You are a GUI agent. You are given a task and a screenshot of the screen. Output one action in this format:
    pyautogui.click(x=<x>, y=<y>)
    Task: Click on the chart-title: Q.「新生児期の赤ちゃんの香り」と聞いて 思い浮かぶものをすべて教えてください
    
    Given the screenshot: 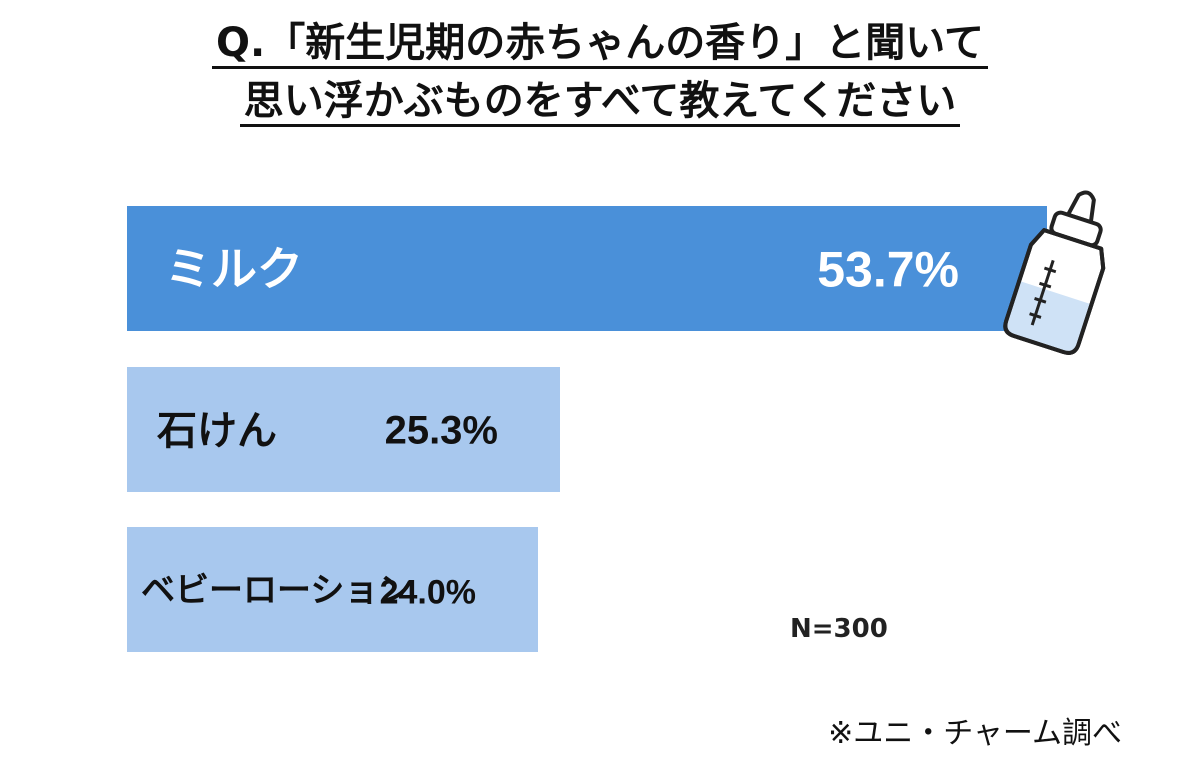 What is the action you would take?
    pyautogui.click(x=600, y=72)
    